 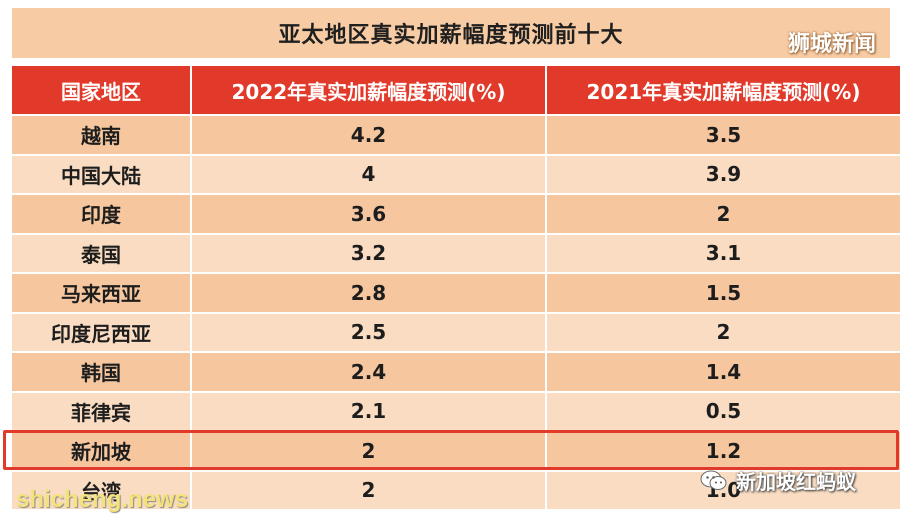 I want to click on cell-region: 韩国, so click(x=102, y=371).